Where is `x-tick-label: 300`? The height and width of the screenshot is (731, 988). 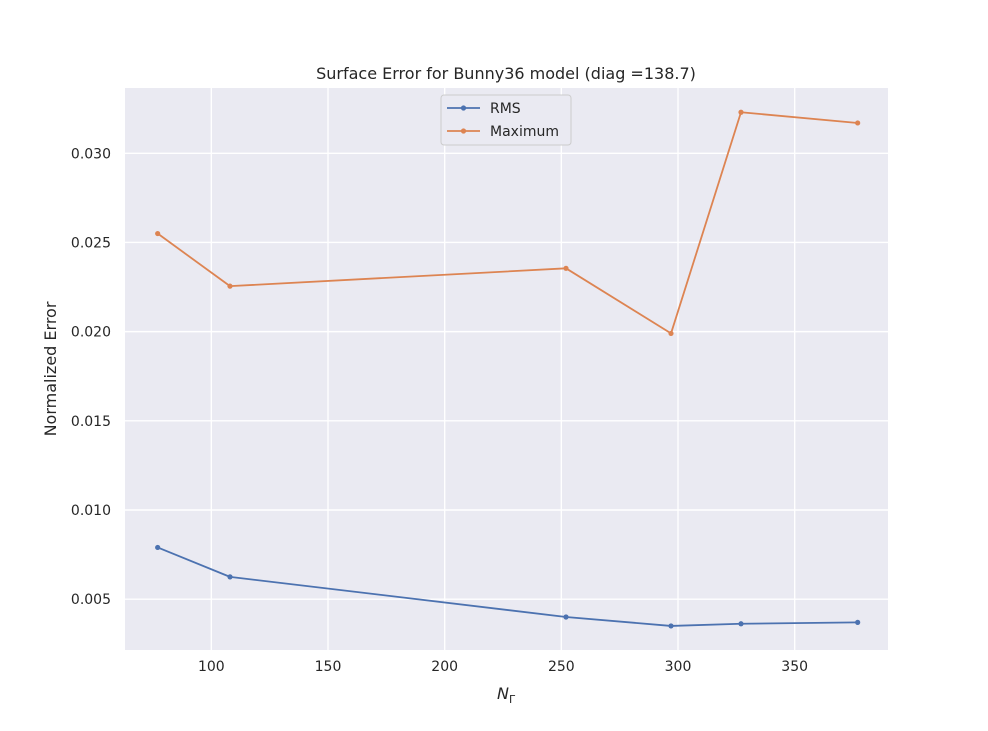
x-tick-label: 300 is located at coordinates (678, 667).